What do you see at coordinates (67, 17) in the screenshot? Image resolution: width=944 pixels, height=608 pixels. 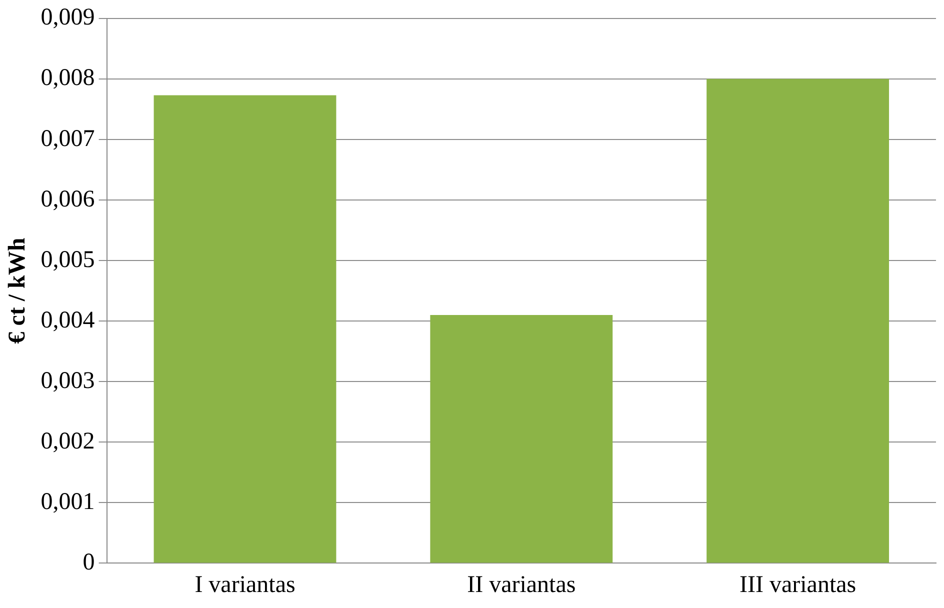 I see `y-tick-label: 0,009` at bounding box center [67, 17].